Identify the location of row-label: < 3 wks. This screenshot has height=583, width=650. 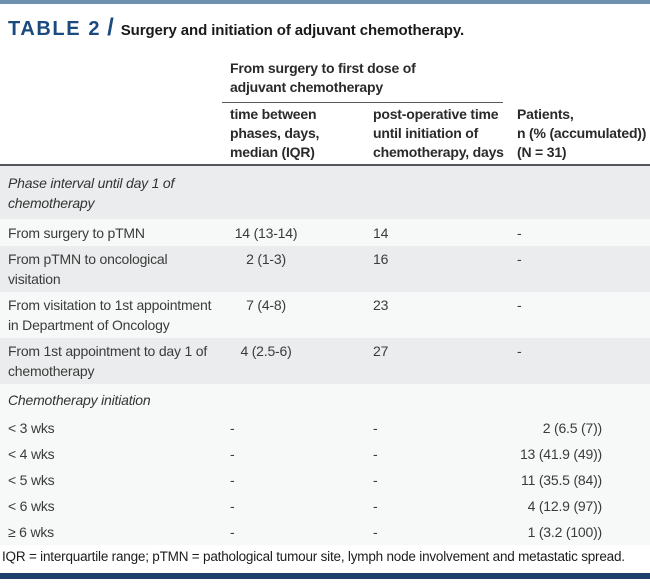
(31, 428).